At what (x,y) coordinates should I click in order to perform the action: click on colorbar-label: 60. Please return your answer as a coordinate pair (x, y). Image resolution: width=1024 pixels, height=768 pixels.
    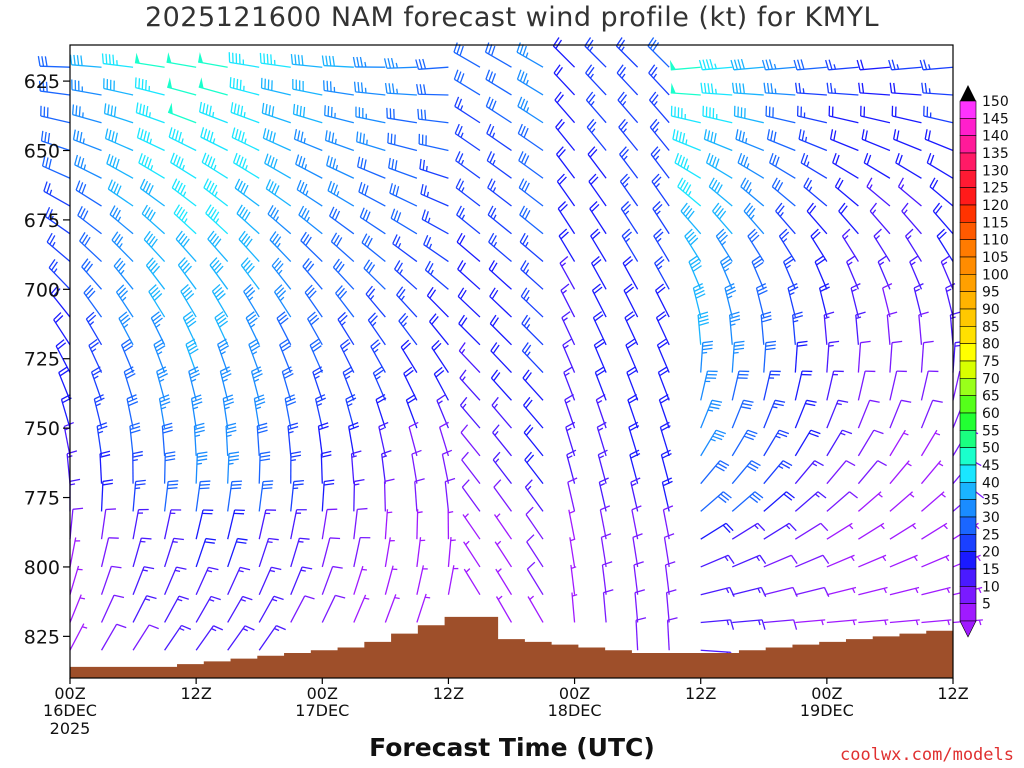
    Looking at the image, I should click on (991, 414).